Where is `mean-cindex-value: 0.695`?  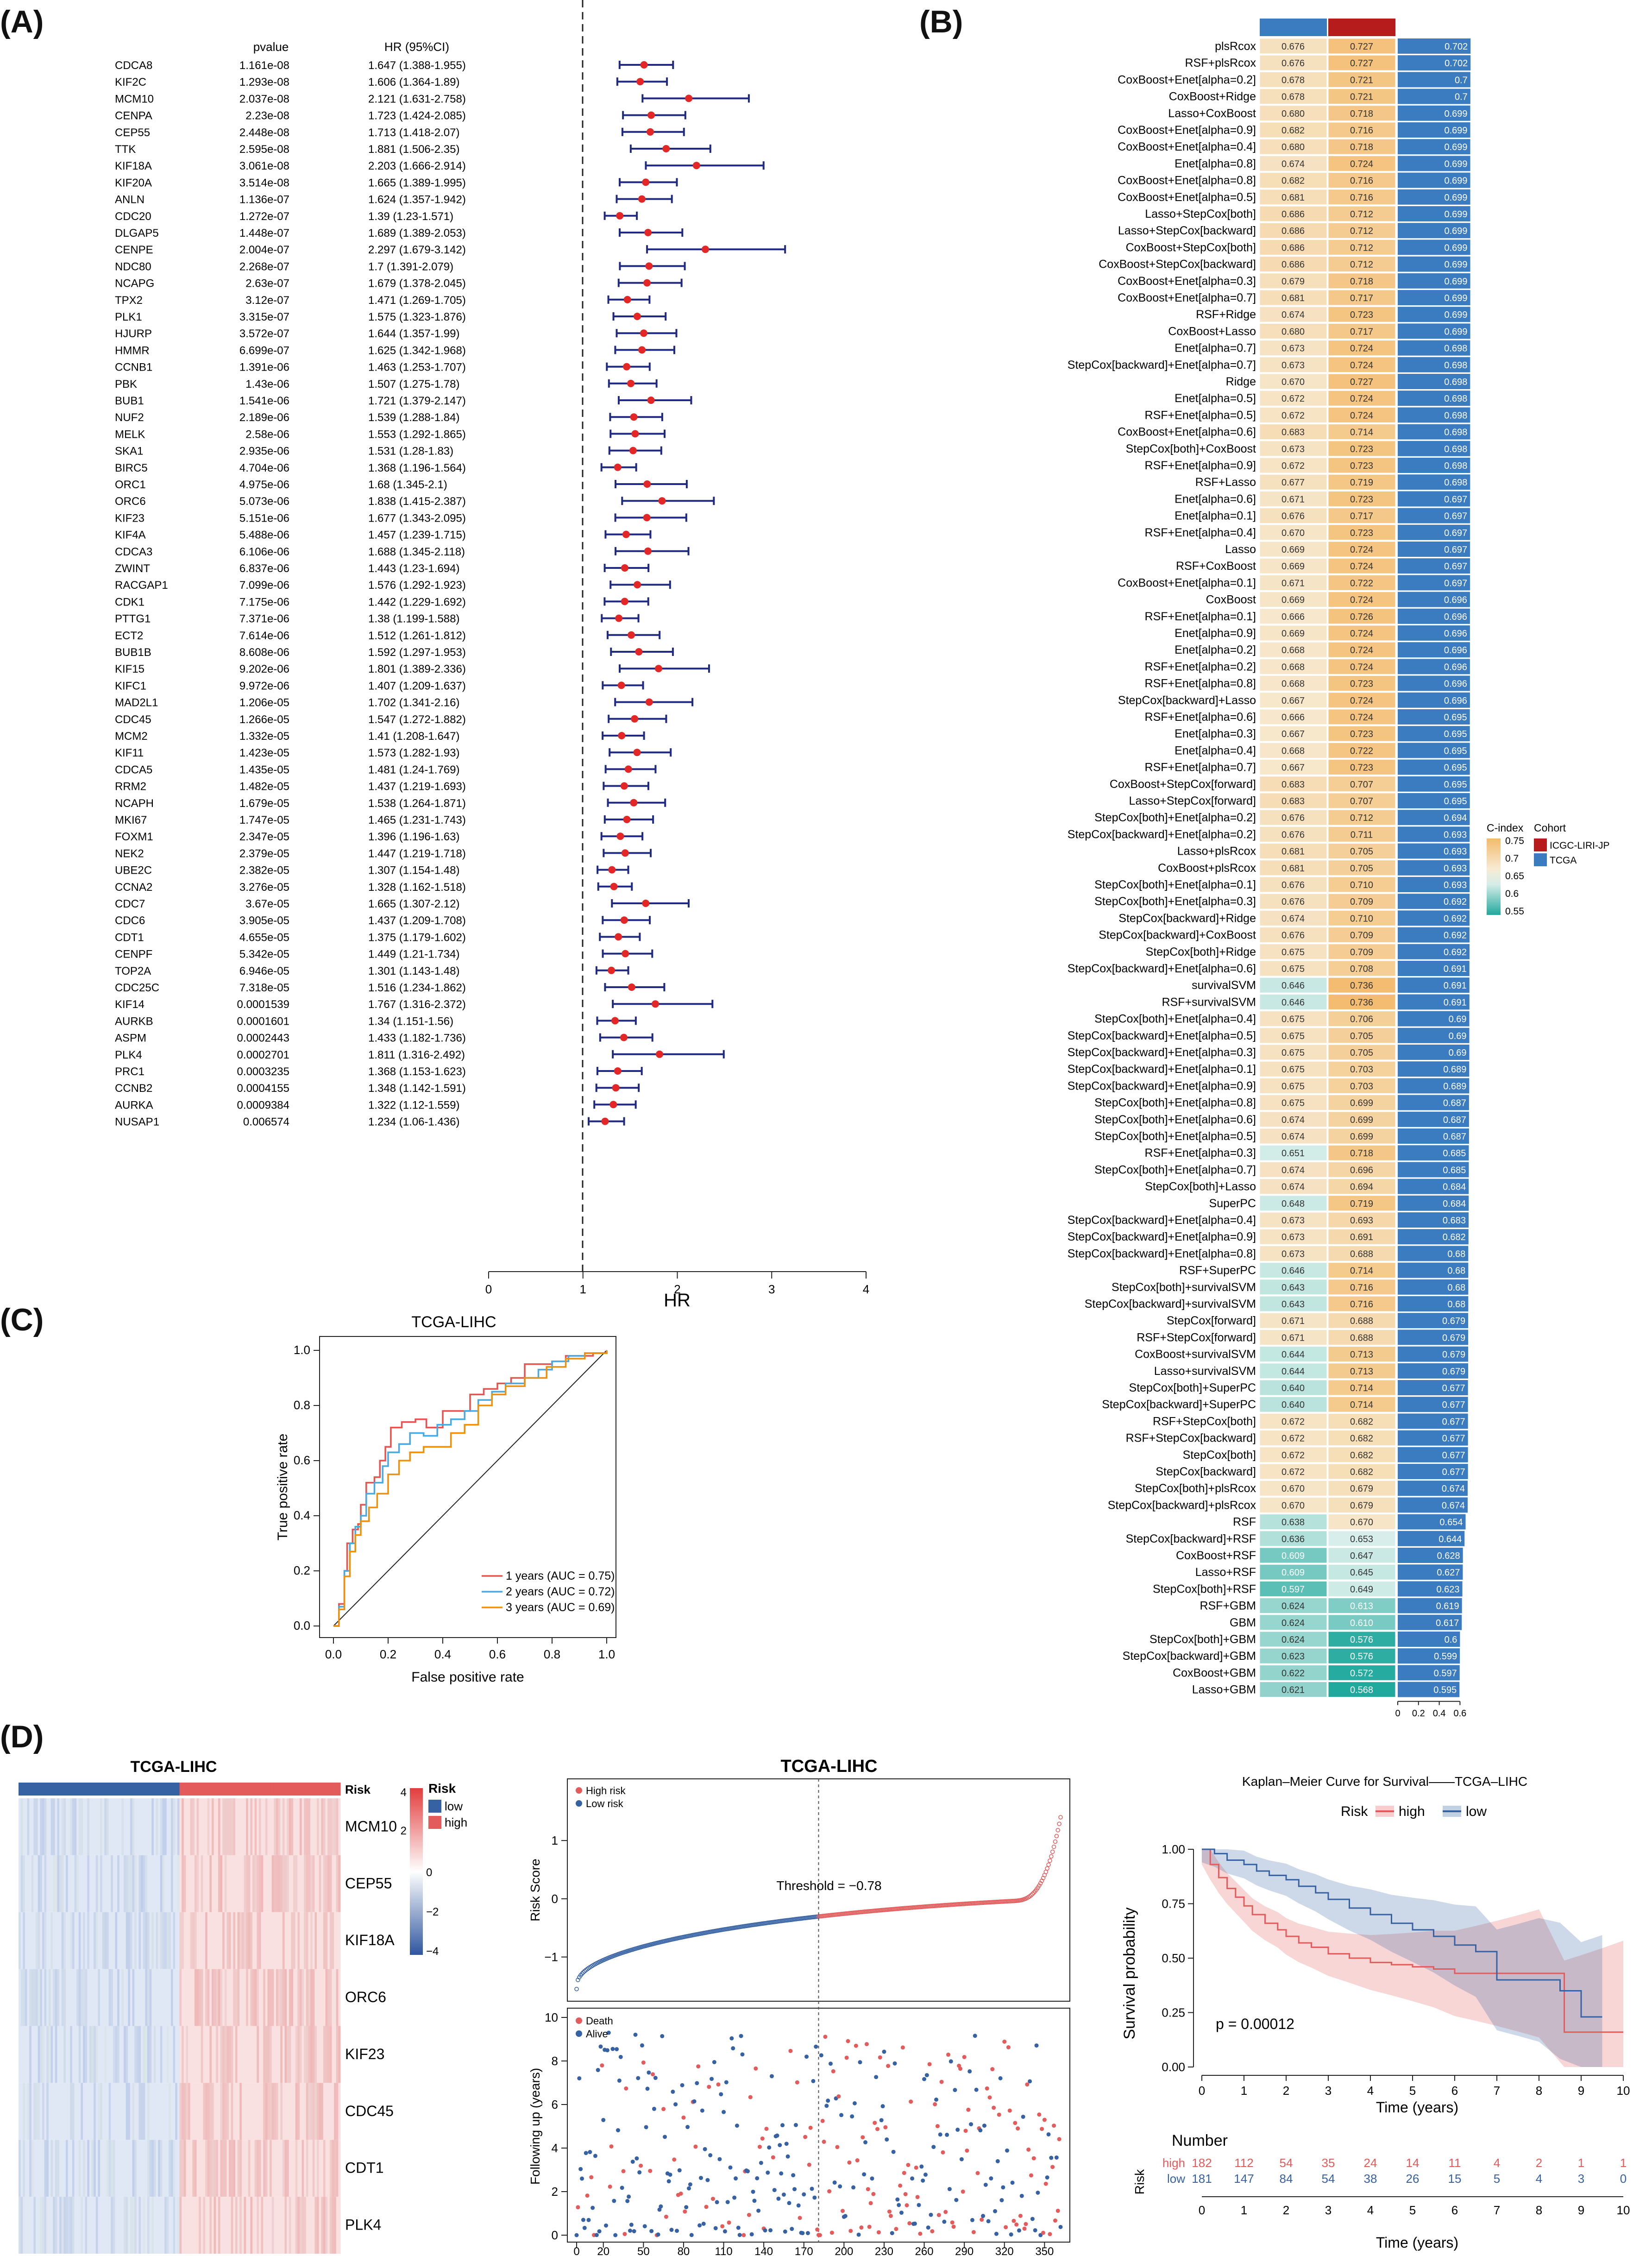 mean-cindex-value: 0.695 is located at coordinates (1455, 717).